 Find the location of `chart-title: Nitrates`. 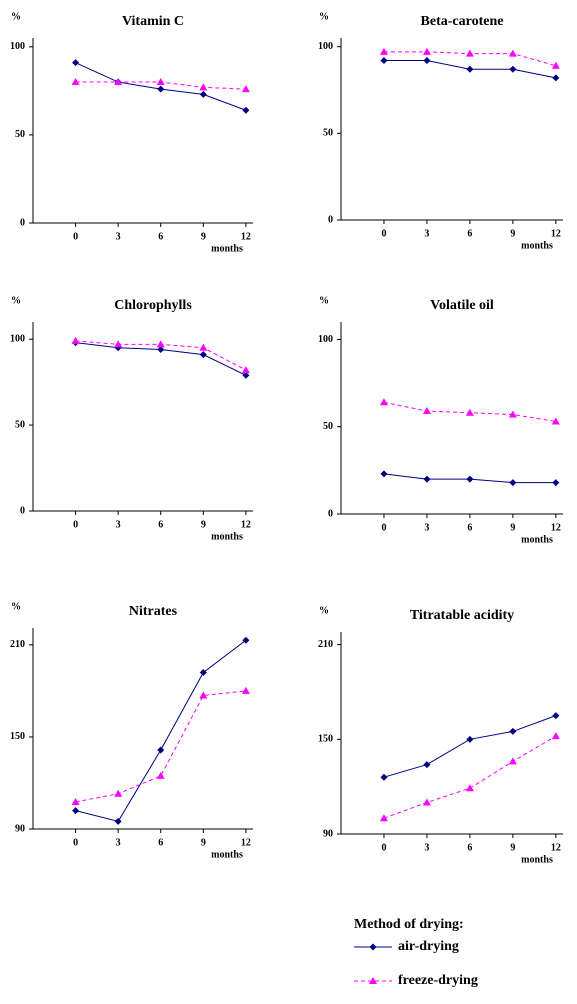

chart-title: Nitrates is located at coordinates (153, 611).